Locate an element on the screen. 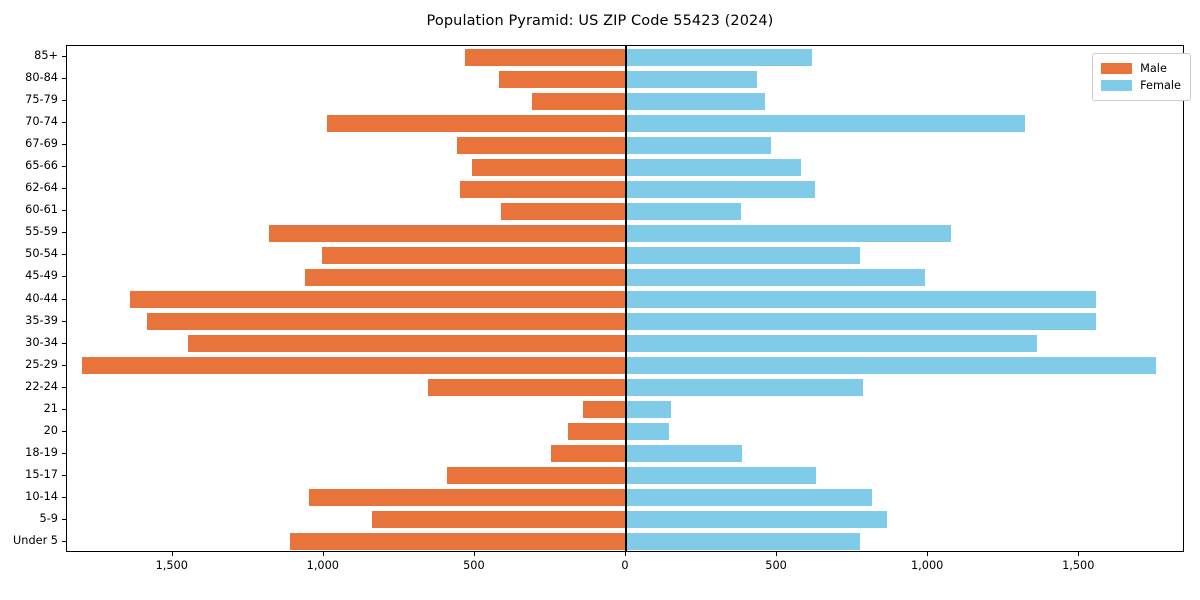 The width and height of the screenshot is (1200, 600). zero-axis-line is located at coordinates (626, 298).